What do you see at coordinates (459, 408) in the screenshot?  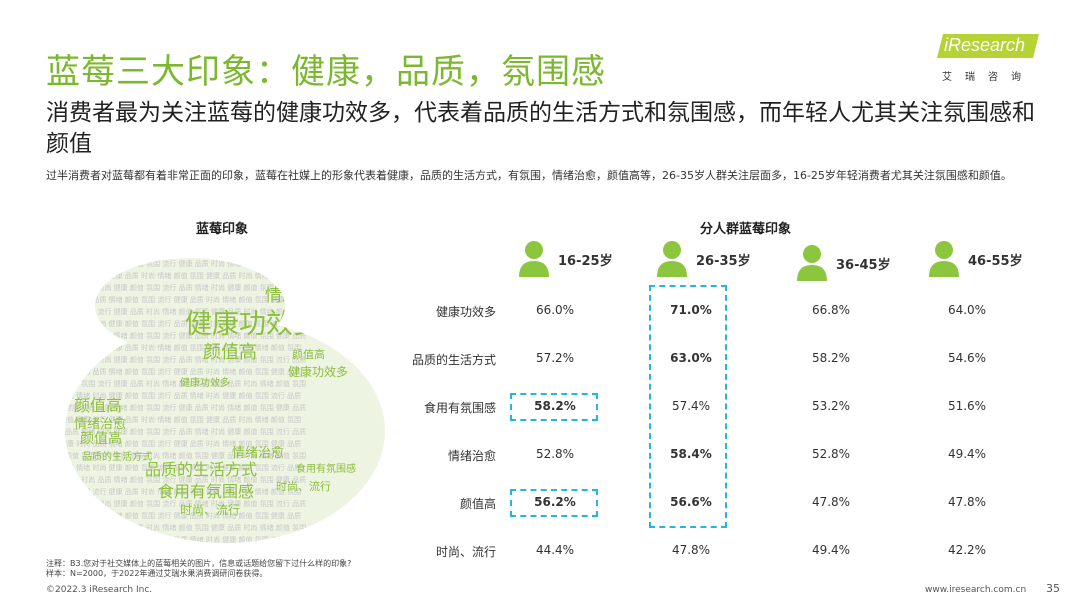 I see `row-label: 食用有氛围感` at bounding box center [459, 408].